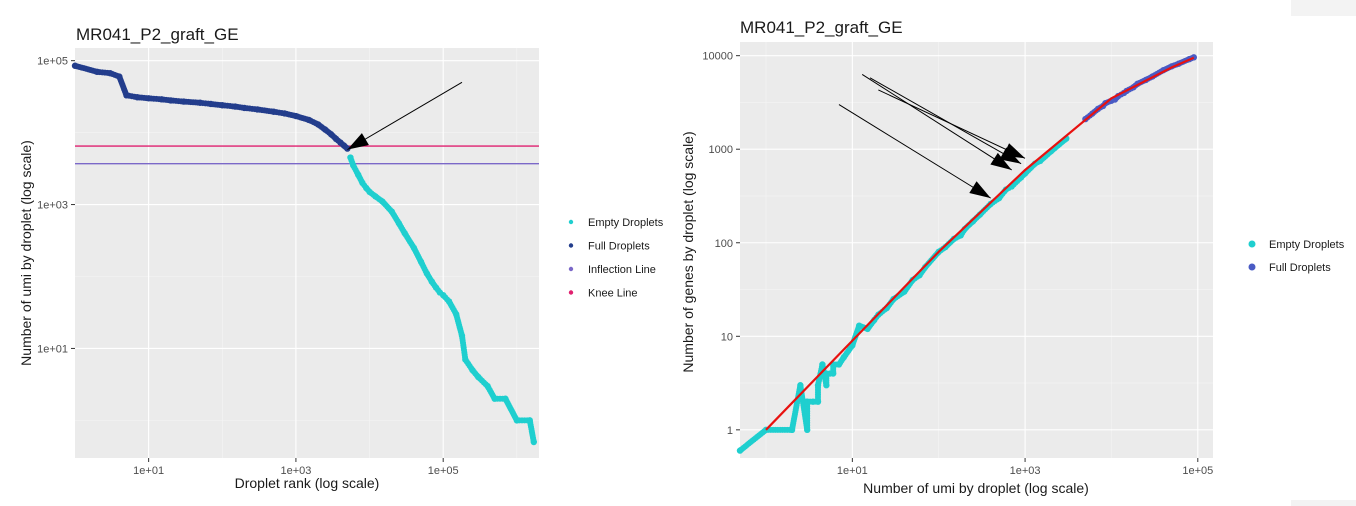 Image resolution: width=1356 pixels, height=506 pixels. What do you see at coordinates (157, 34) in the screenshot?
I see `chart-left-title: MR041_P2_graft_GE` at bounding box center [157, 34].